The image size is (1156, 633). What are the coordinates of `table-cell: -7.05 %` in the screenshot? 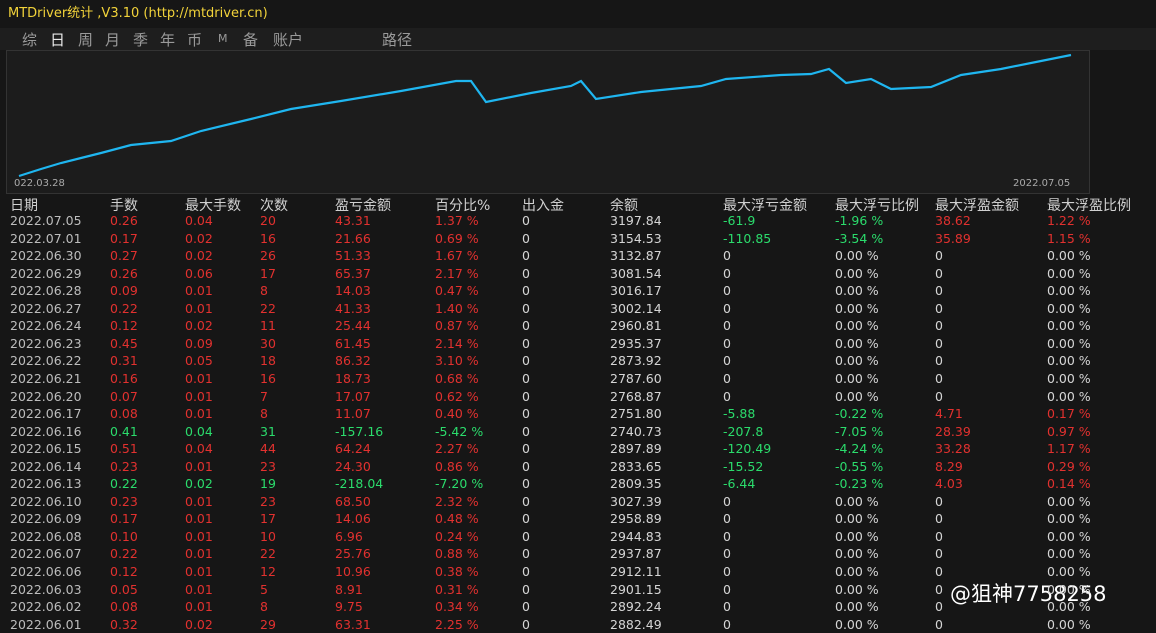 It's located at (859, 431).